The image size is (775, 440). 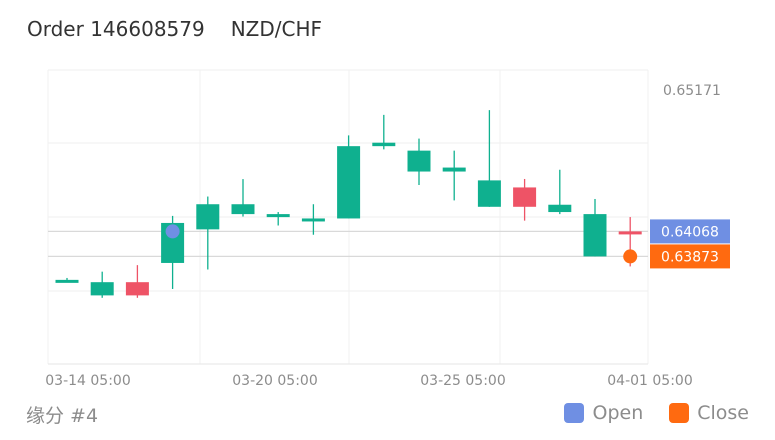 What do you see at coordinates (574, 413) in the screenshot?
I see `legend-open-swatch` at bounding box center [574, 413].